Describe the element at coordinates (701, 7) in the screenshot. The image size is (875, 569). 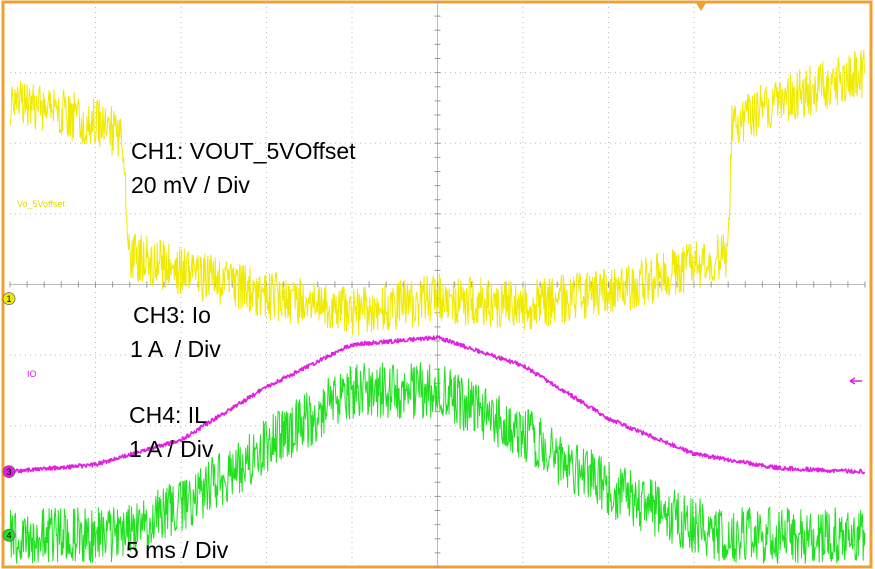
I see `trigger-position-marker` at that location.